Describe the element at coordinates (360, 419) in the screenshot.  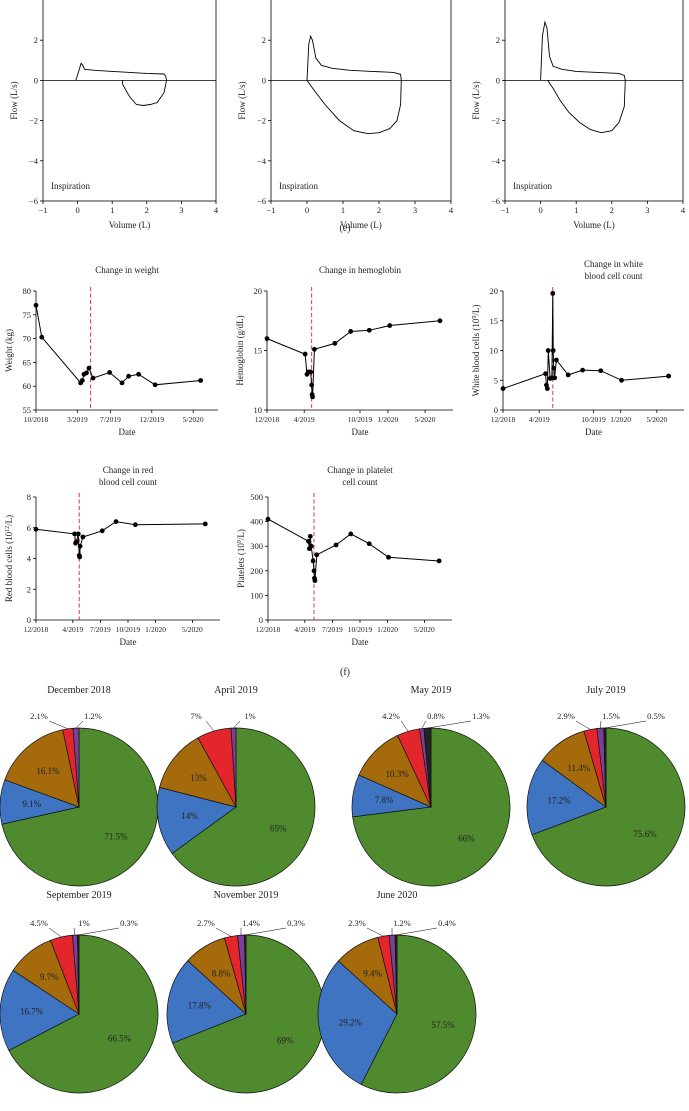
I see `x-tick-label: 10/2019` at that location.